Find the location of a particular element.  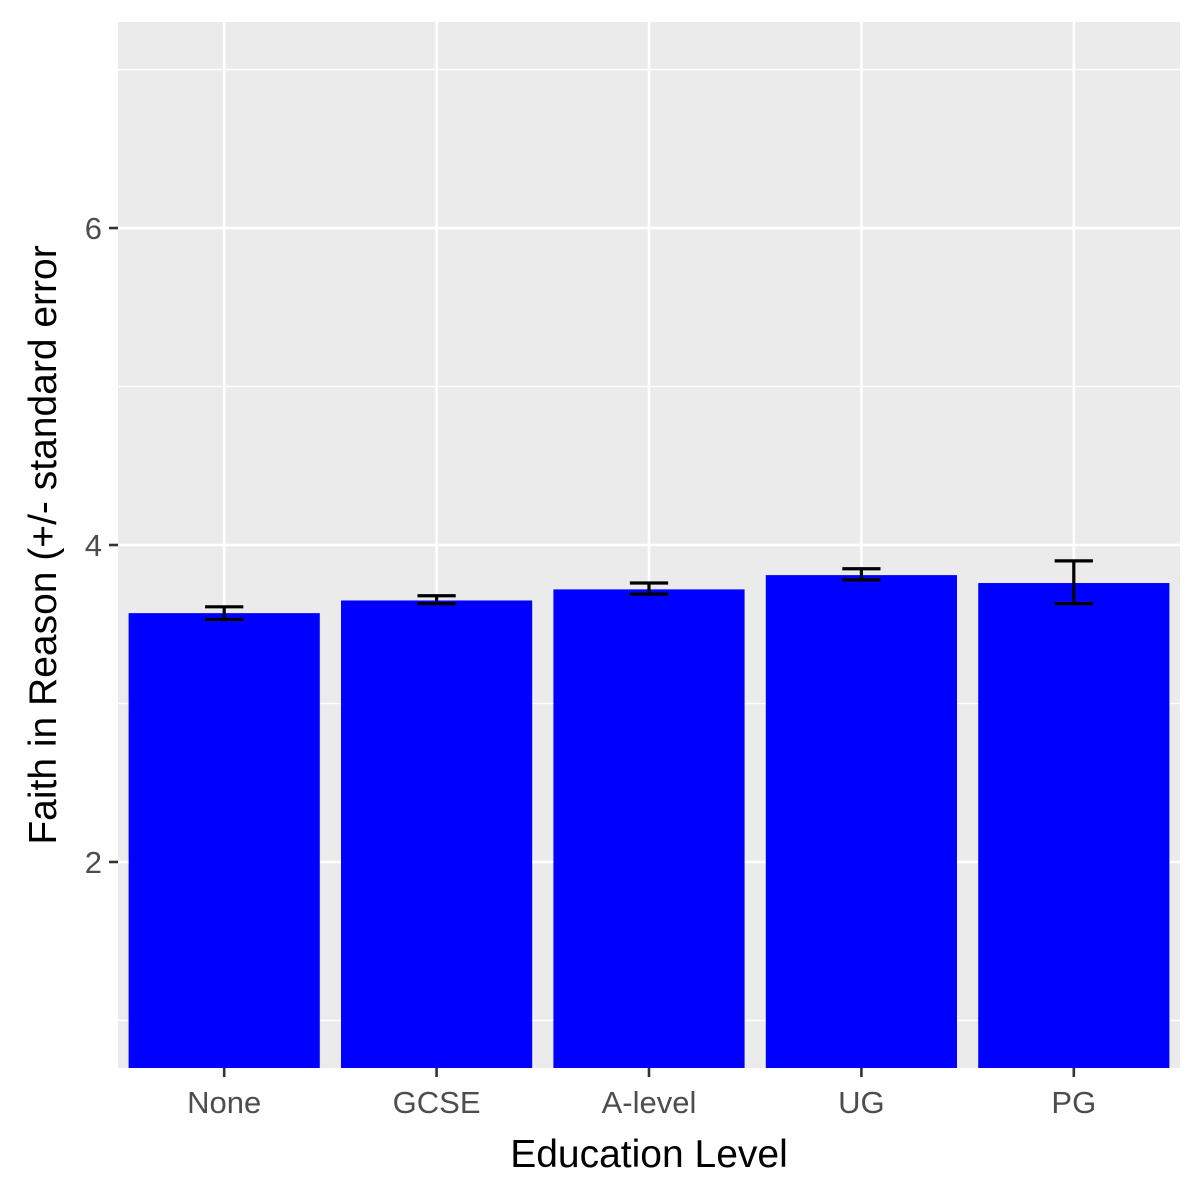

x-axis-title: Education Level is located at coordinates (649, 1154).